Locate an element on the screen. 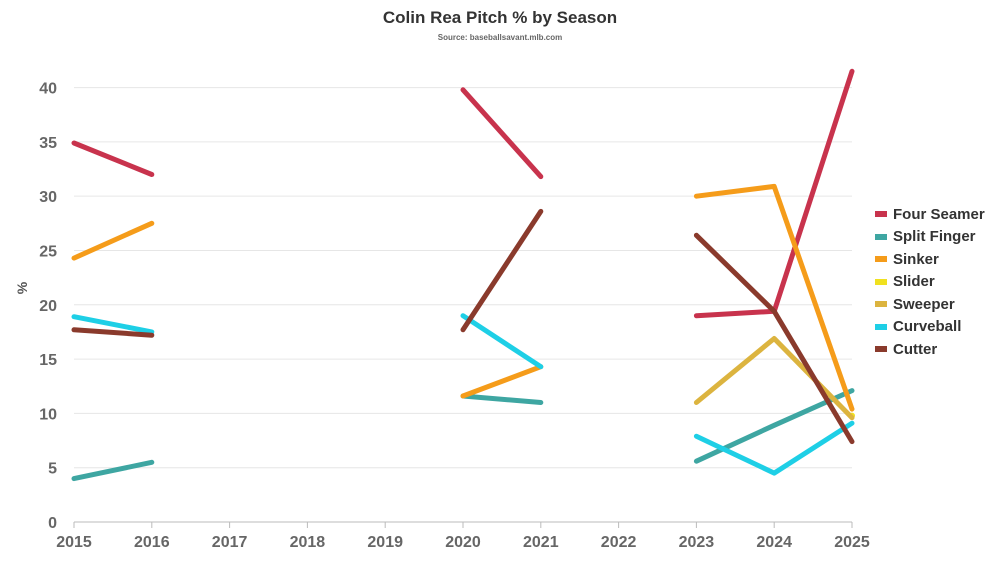 This screenshot has height=563, width=1000. y-tick-label: 0 is located at coordinates (52, 523).